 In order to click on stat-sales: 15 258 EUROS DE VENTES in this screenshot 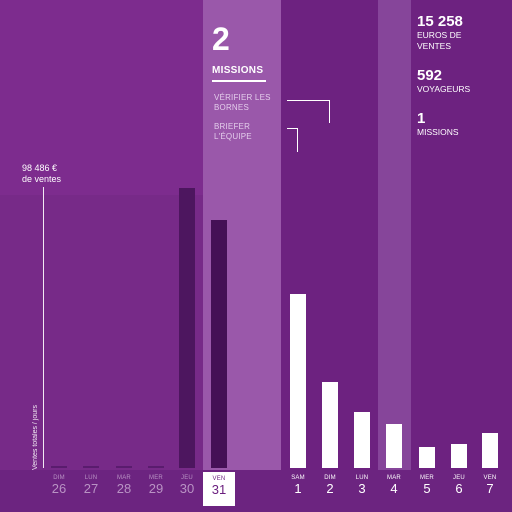, I will do `click(440, 33)`.